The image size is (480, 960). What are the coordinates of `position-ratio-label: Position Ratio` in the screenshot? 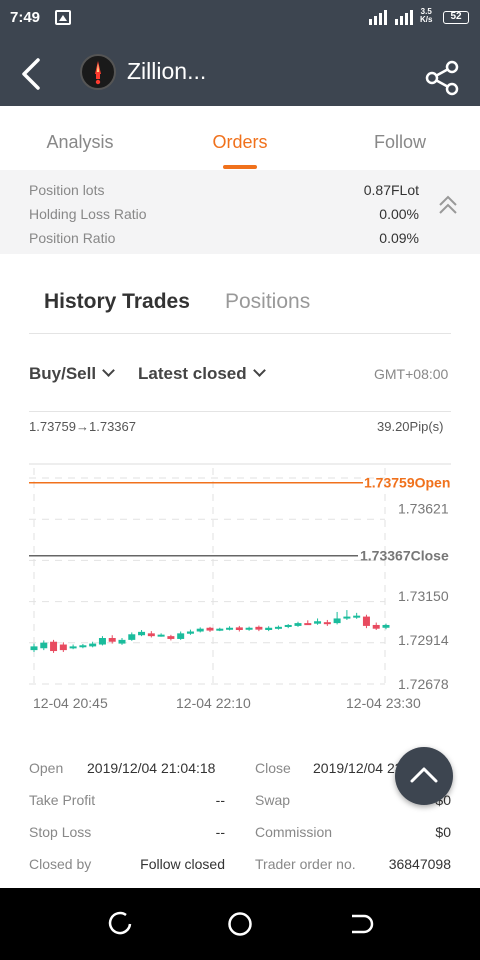 It's located at (72, 238).